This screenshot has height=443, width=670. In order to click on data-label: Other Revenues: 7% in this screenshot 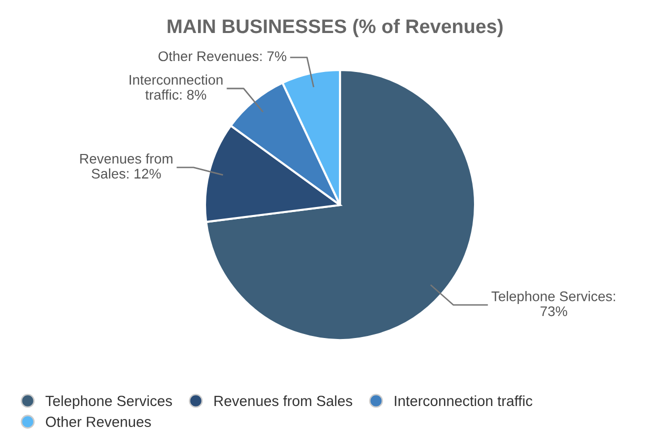, I will do `click(222, 56)`.